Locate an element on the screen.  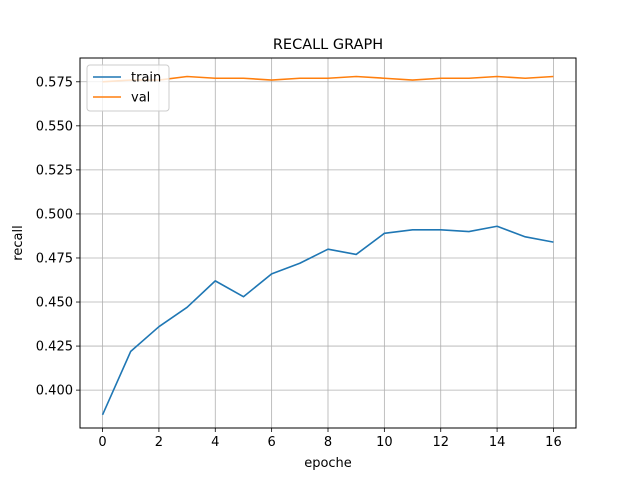
x-tick-label: 2 is located at coordinates (159, 442).